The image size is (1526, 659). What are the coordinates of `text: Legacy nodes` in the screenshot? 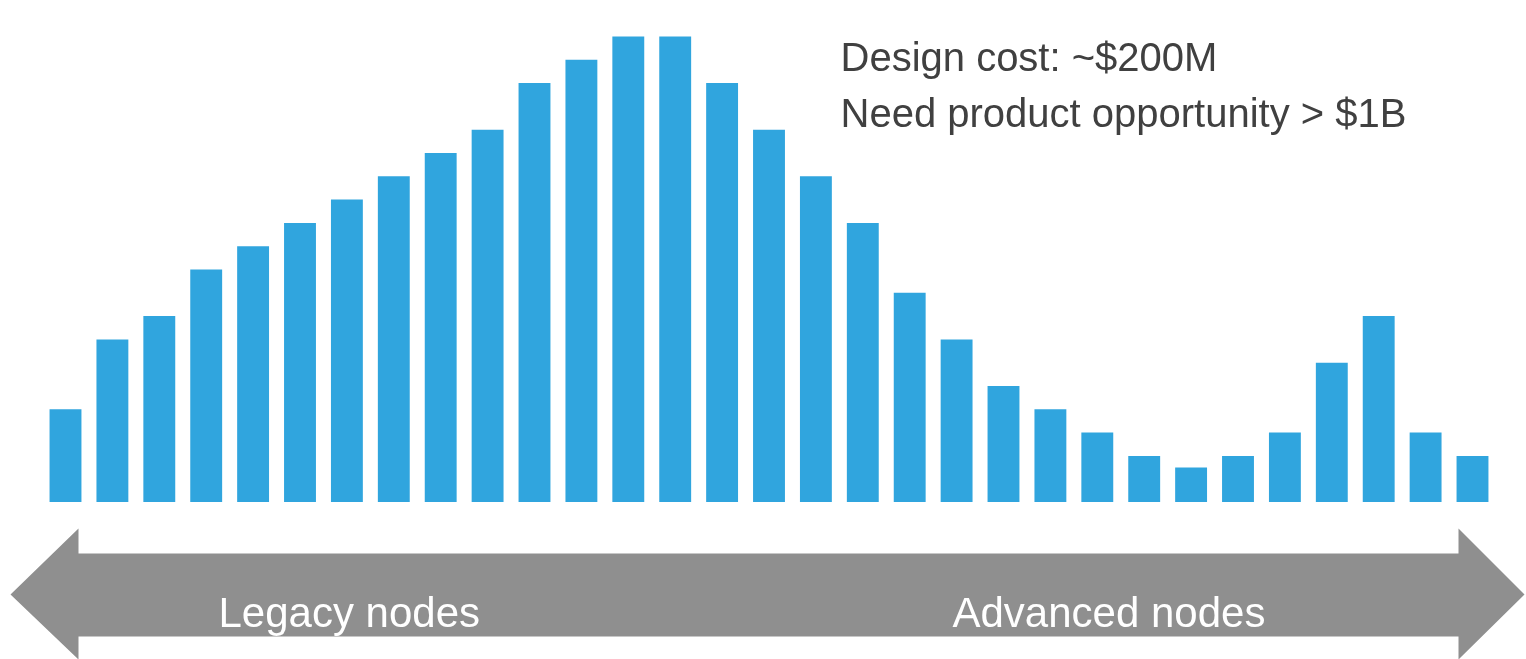 It's located at (349, 612).